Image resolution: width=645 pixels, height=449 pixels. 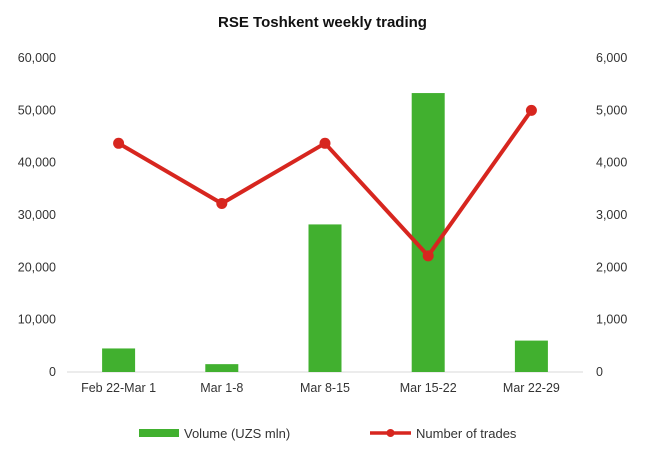 What do you see at coordinates (37, 58) in the screenshot?
I see `y-left-tick-label: 60,000` at bounding box center [37, 58].